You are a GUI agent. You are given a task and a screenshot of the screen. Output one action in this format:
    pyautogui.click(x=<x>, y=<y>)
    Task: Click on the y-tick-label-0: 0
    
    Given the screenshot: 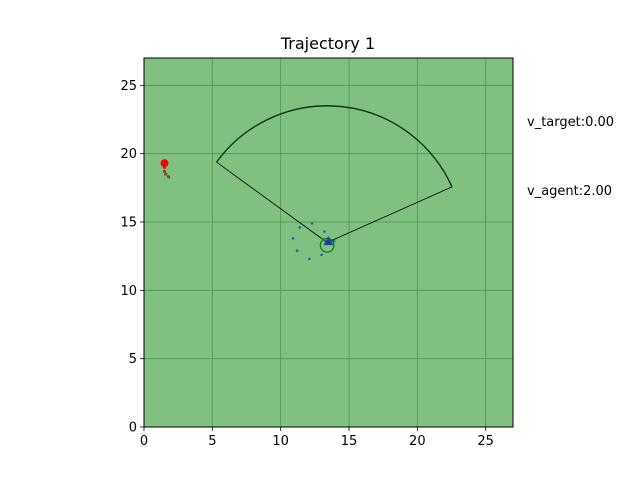 What is the action you would take?
    pyautogui.click(x=133, y=428)
    